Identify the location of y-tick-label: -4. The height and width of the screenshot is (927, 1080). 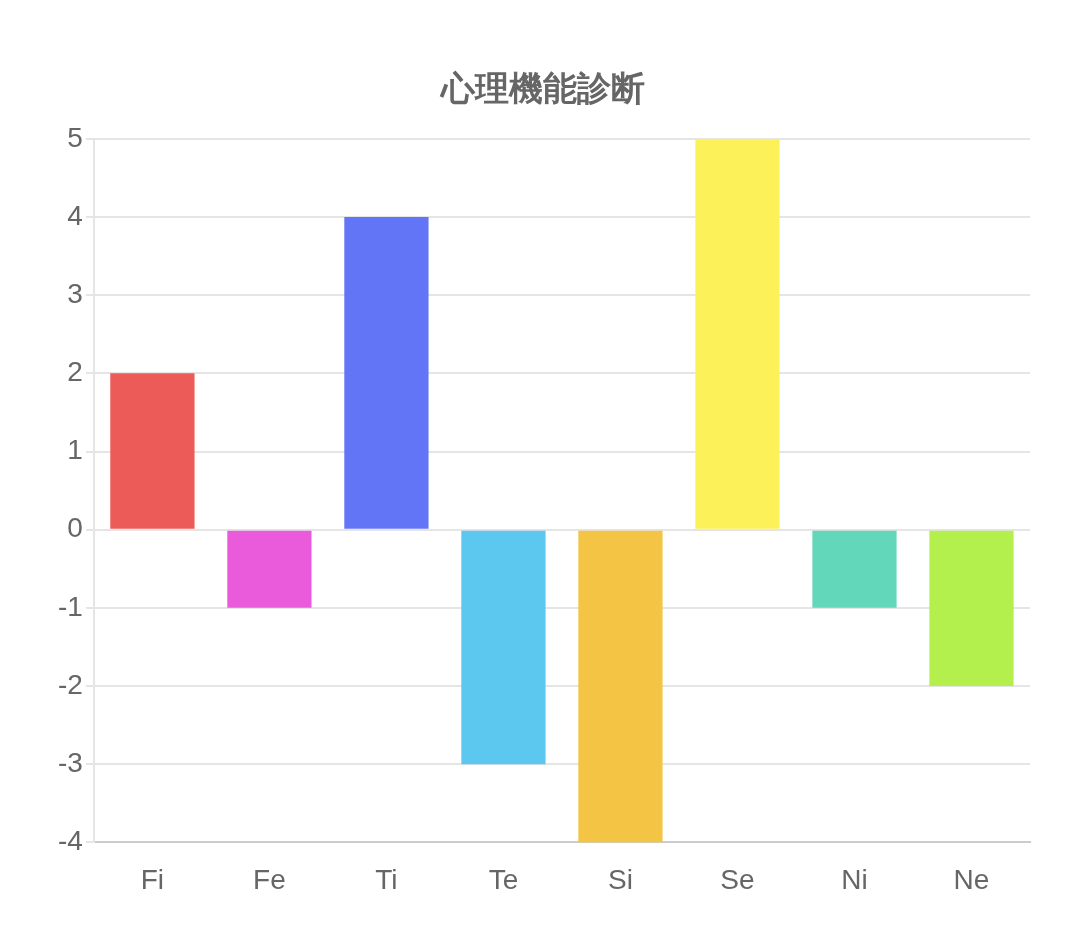
(70, 841).